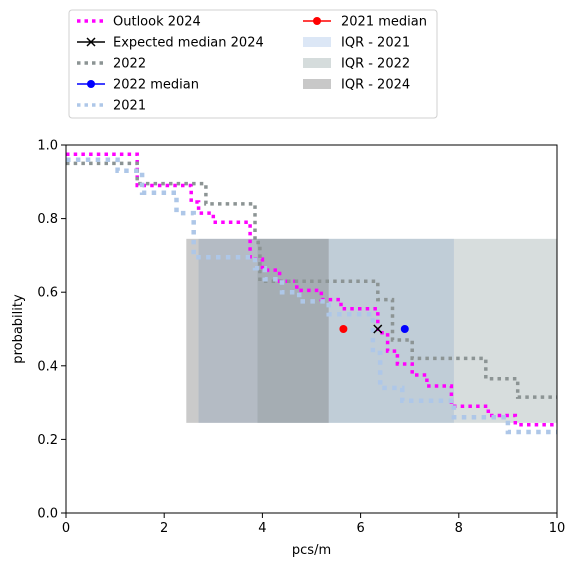 The width and height of the screenshot is (576, 567). Describe the element at coordinates (51, 330) in the screenshot. I see `y-axis: 0.0 0.2 0.4 0.6 0.8 1.0` at that location.